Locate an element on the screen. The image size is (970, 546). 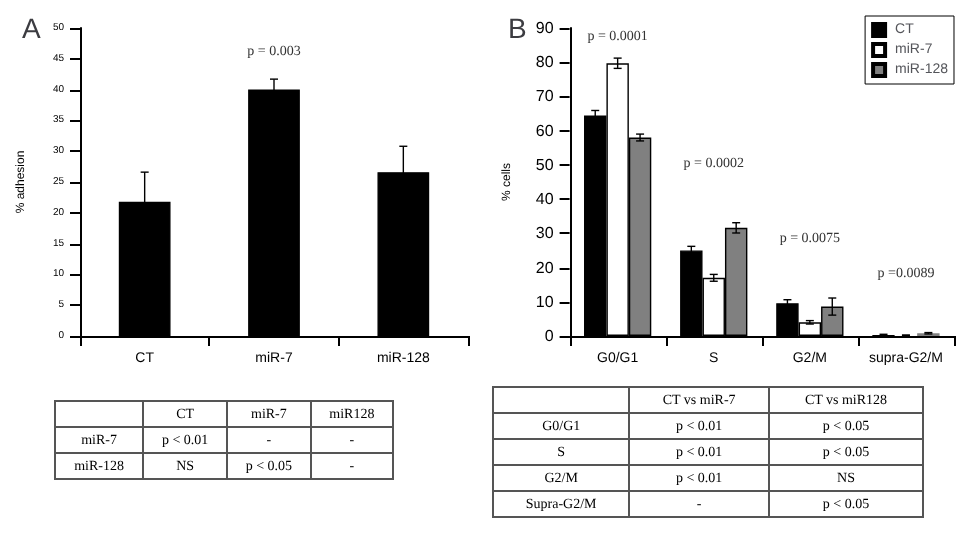
y-tick-label: 80 is located at coordinates (545, 62).